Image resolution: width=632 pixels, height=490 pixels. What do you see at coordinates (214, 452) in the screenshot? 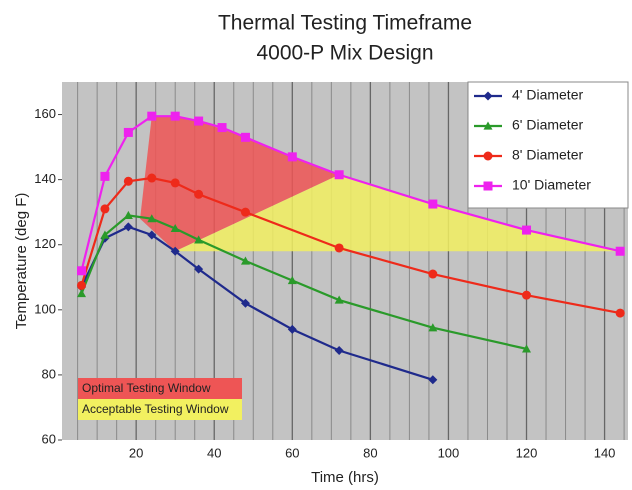
I see `x-tick-label: 40` at bounding box center [214, 452].